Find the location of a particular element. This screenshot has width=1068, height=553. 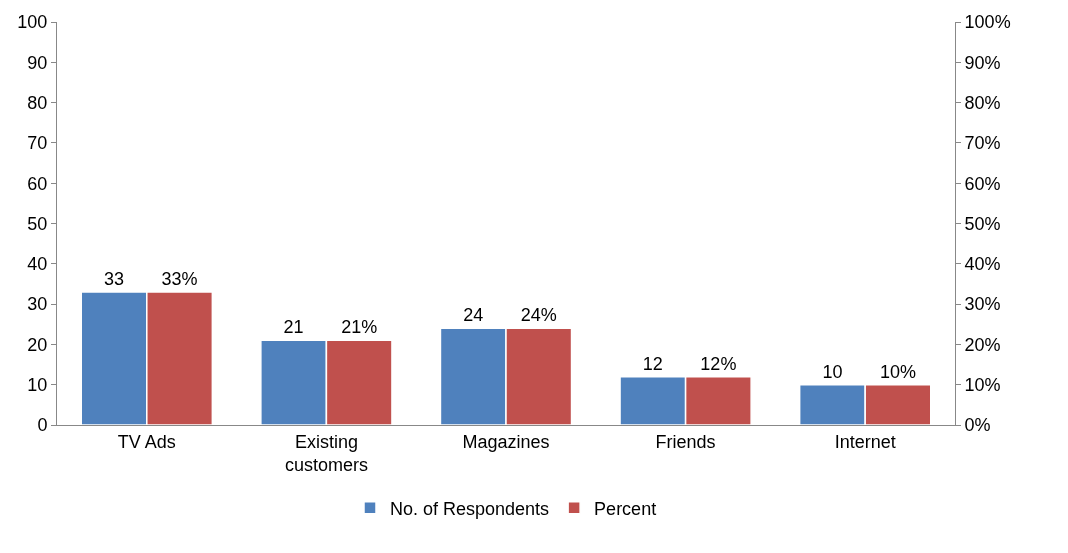

x-tick-label: Friends is located at coordinates (685, 441).